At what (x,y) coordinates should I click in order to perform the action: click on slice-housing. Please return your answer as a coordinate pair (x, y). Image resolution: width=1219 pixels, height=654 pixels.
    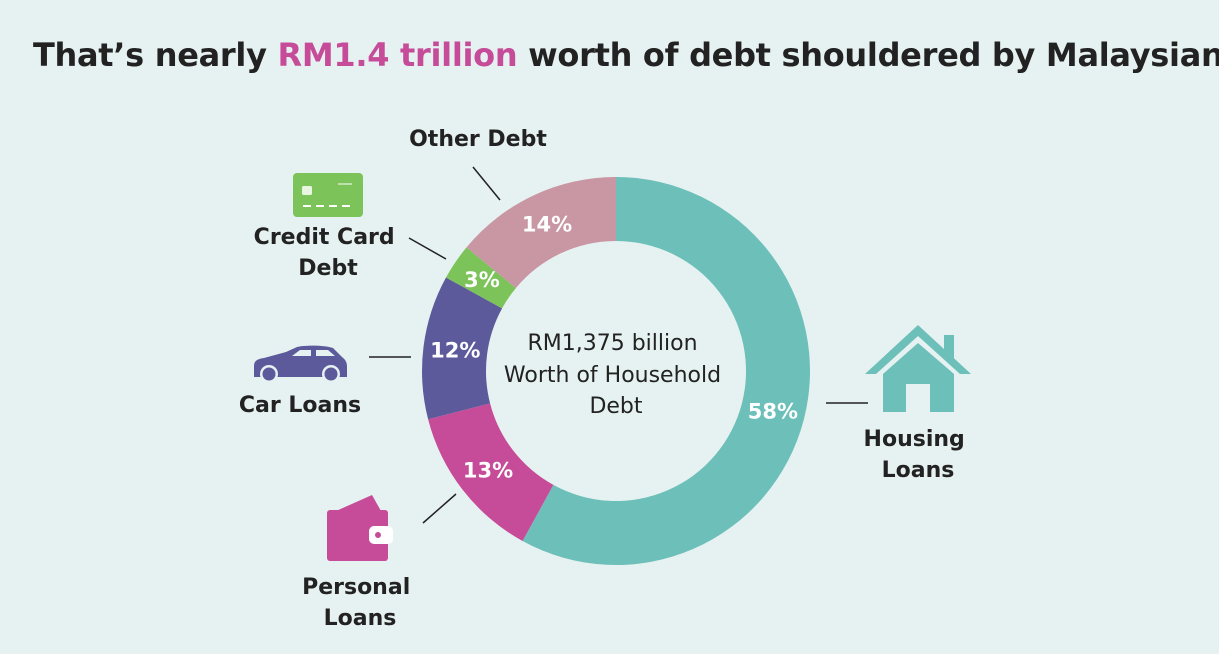
    Looking at the image, I should click on (666, 371).